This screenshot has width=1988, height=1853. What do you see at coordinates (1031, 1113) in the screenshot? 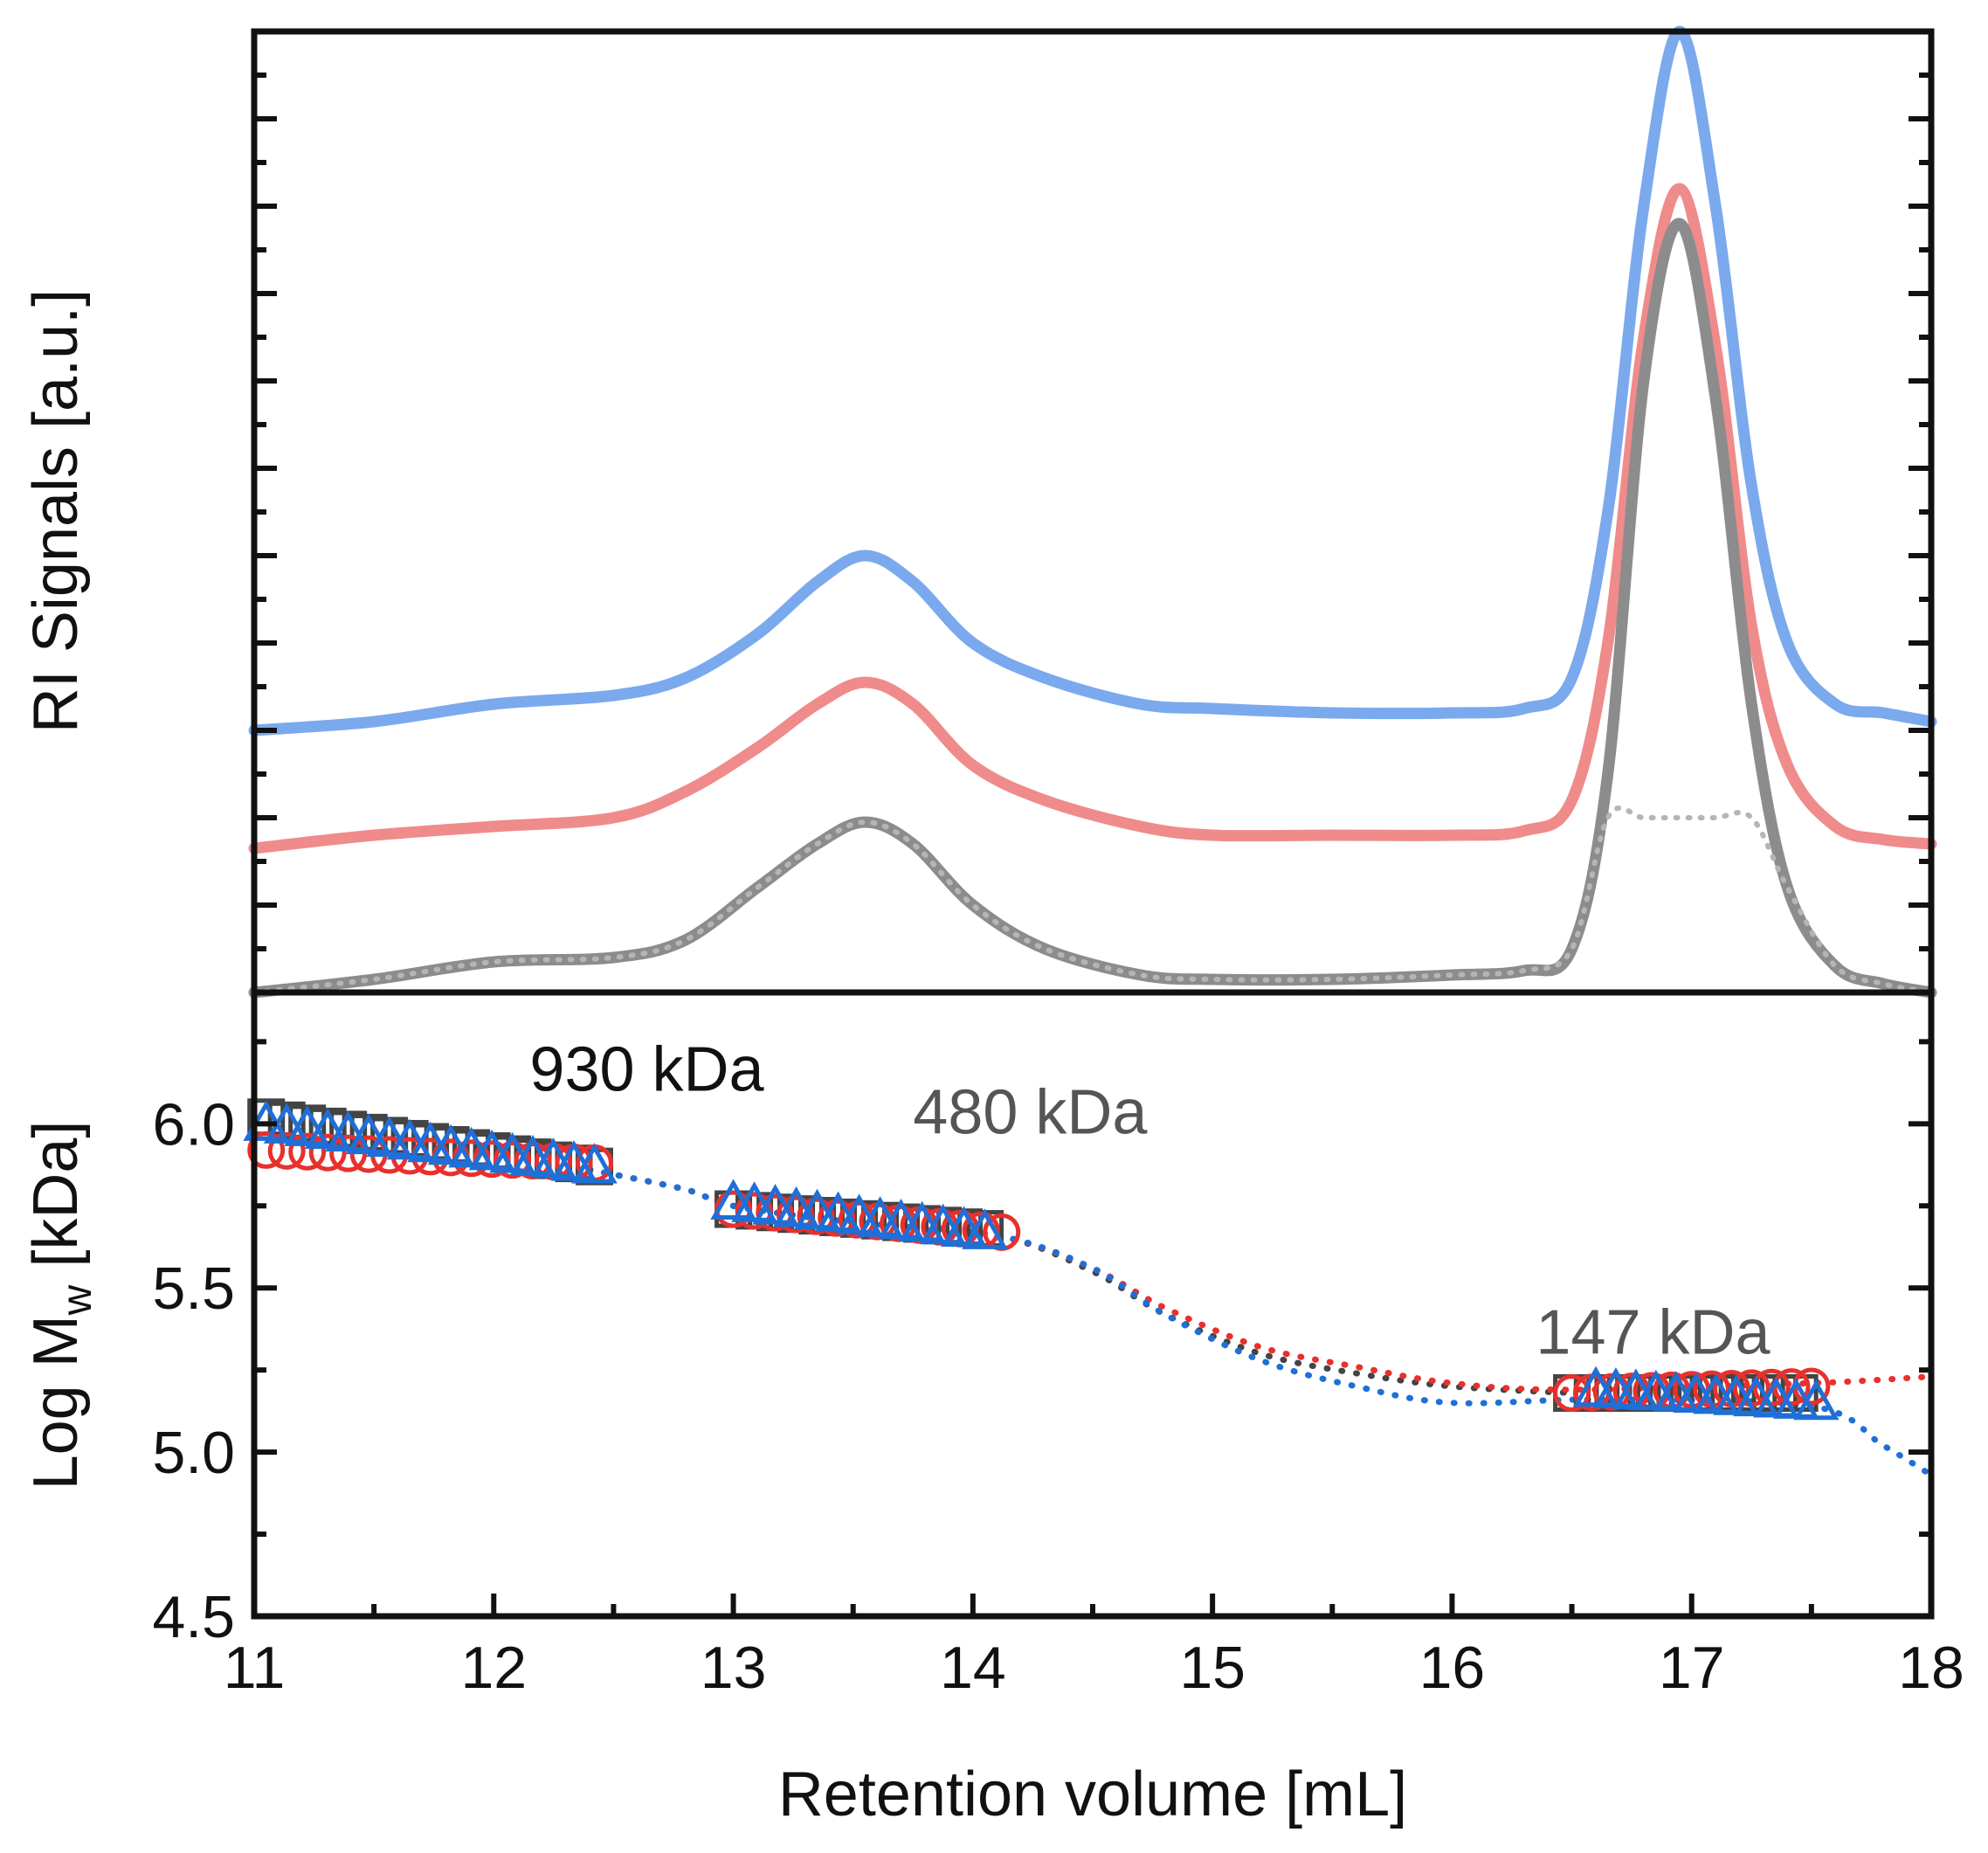
I see `annotation-label: 480 kDa` at bounding box center [1031, 1113].